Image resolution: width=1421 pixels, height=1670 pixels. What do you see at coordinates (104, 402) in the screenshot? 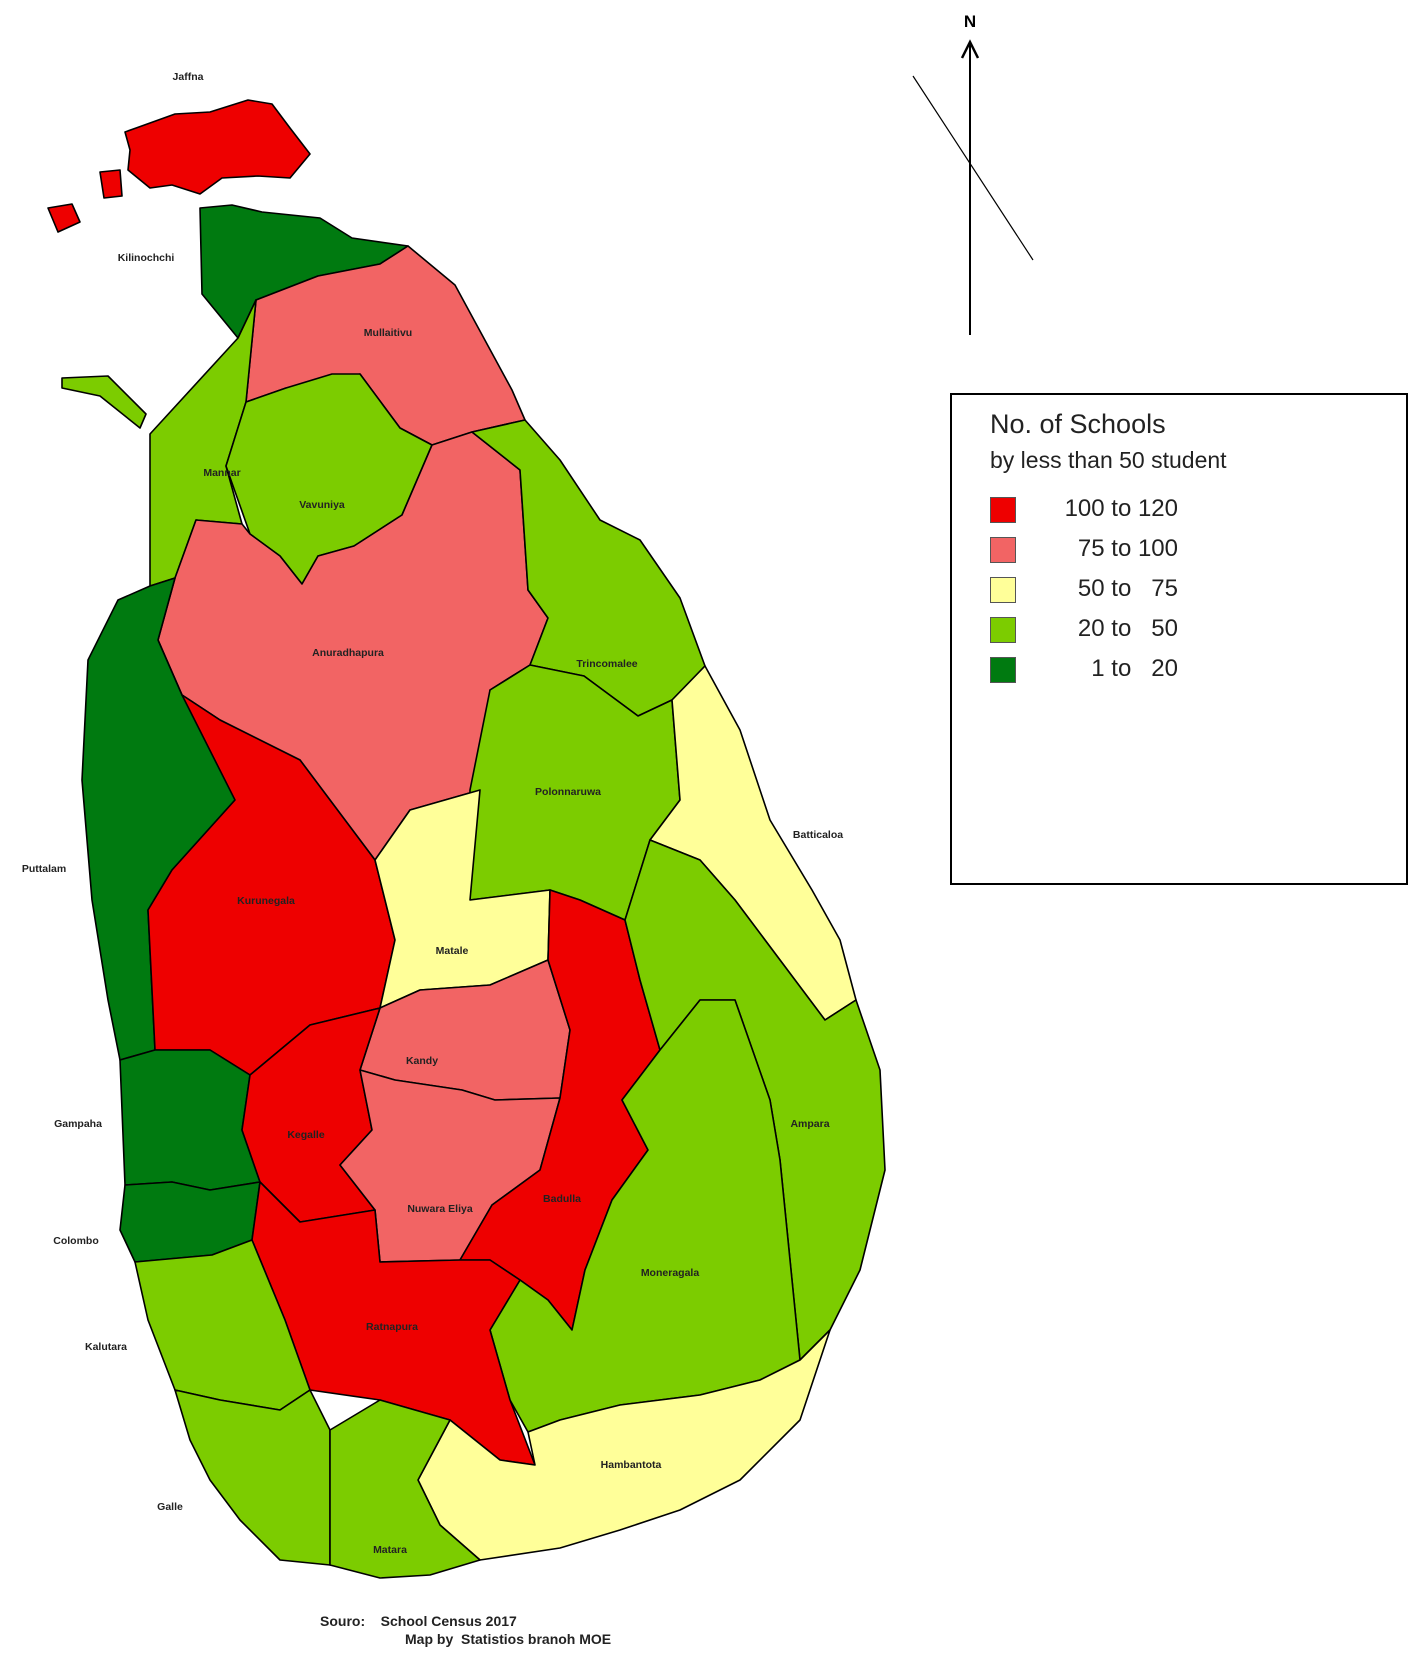
I see `district-mannar` at bounding box center [104, 402].